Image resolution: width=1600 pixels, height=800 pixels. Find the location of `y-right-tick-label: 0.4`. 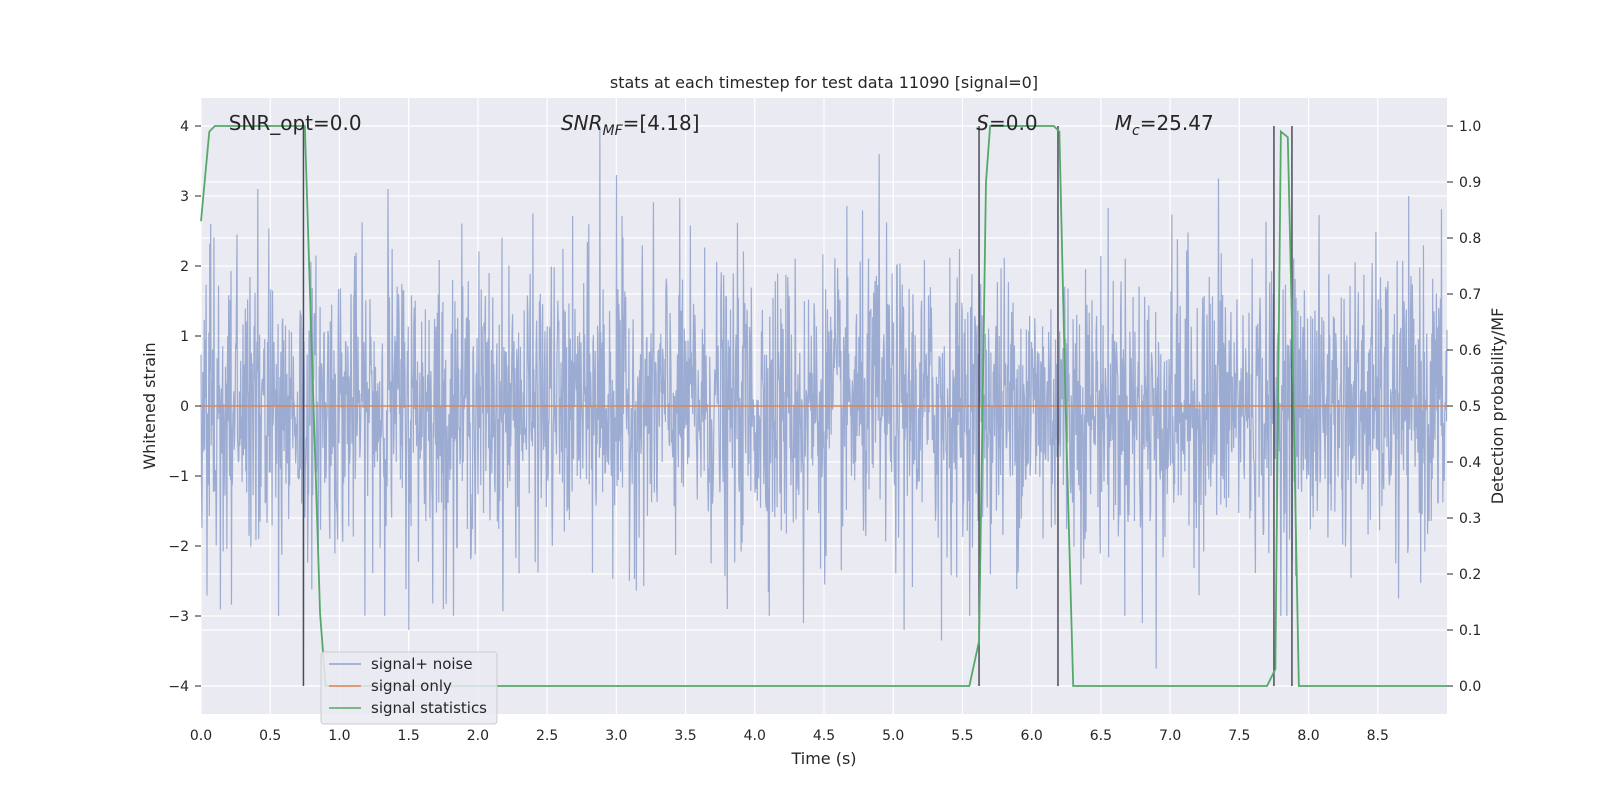

y-right-tick-label: 0.4 is located at coordinates (1470, 463).